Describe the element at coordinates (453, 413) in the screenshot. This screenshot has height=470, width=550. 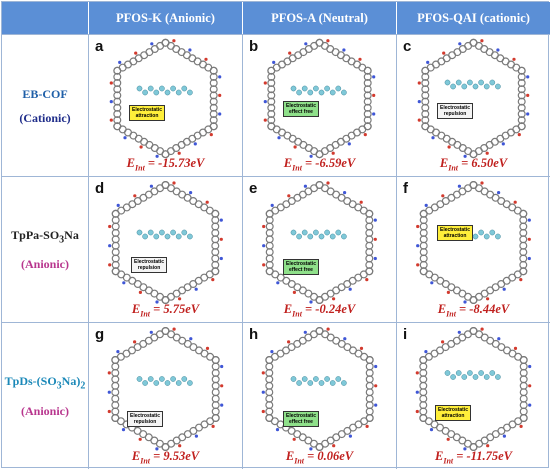
I see `interaction-tag: Electrostatic attraction` at that location.